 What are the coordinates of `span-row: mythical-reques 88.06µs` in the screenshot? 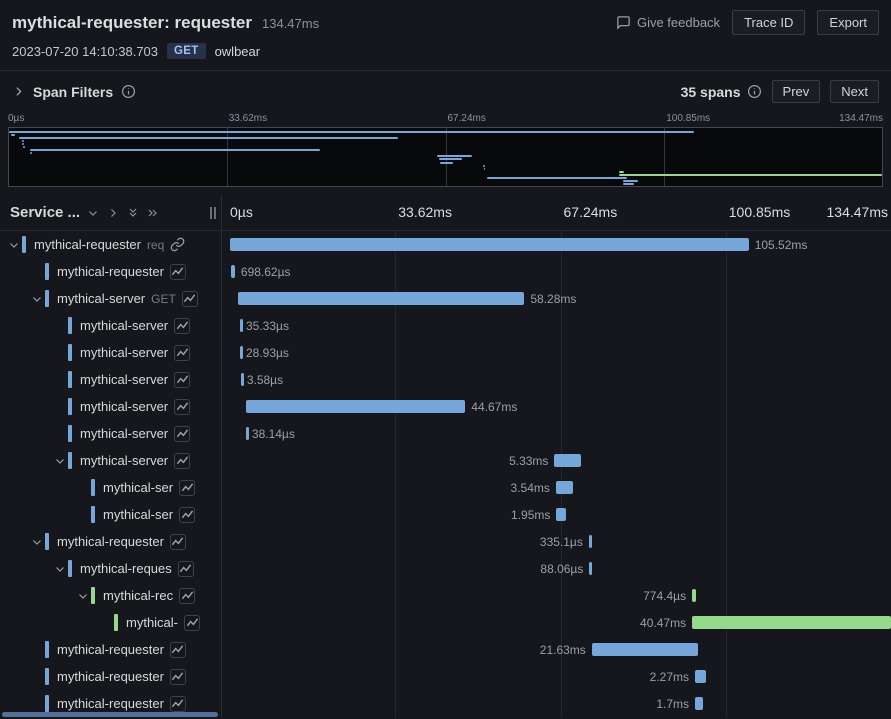 It's located at (445, 568).